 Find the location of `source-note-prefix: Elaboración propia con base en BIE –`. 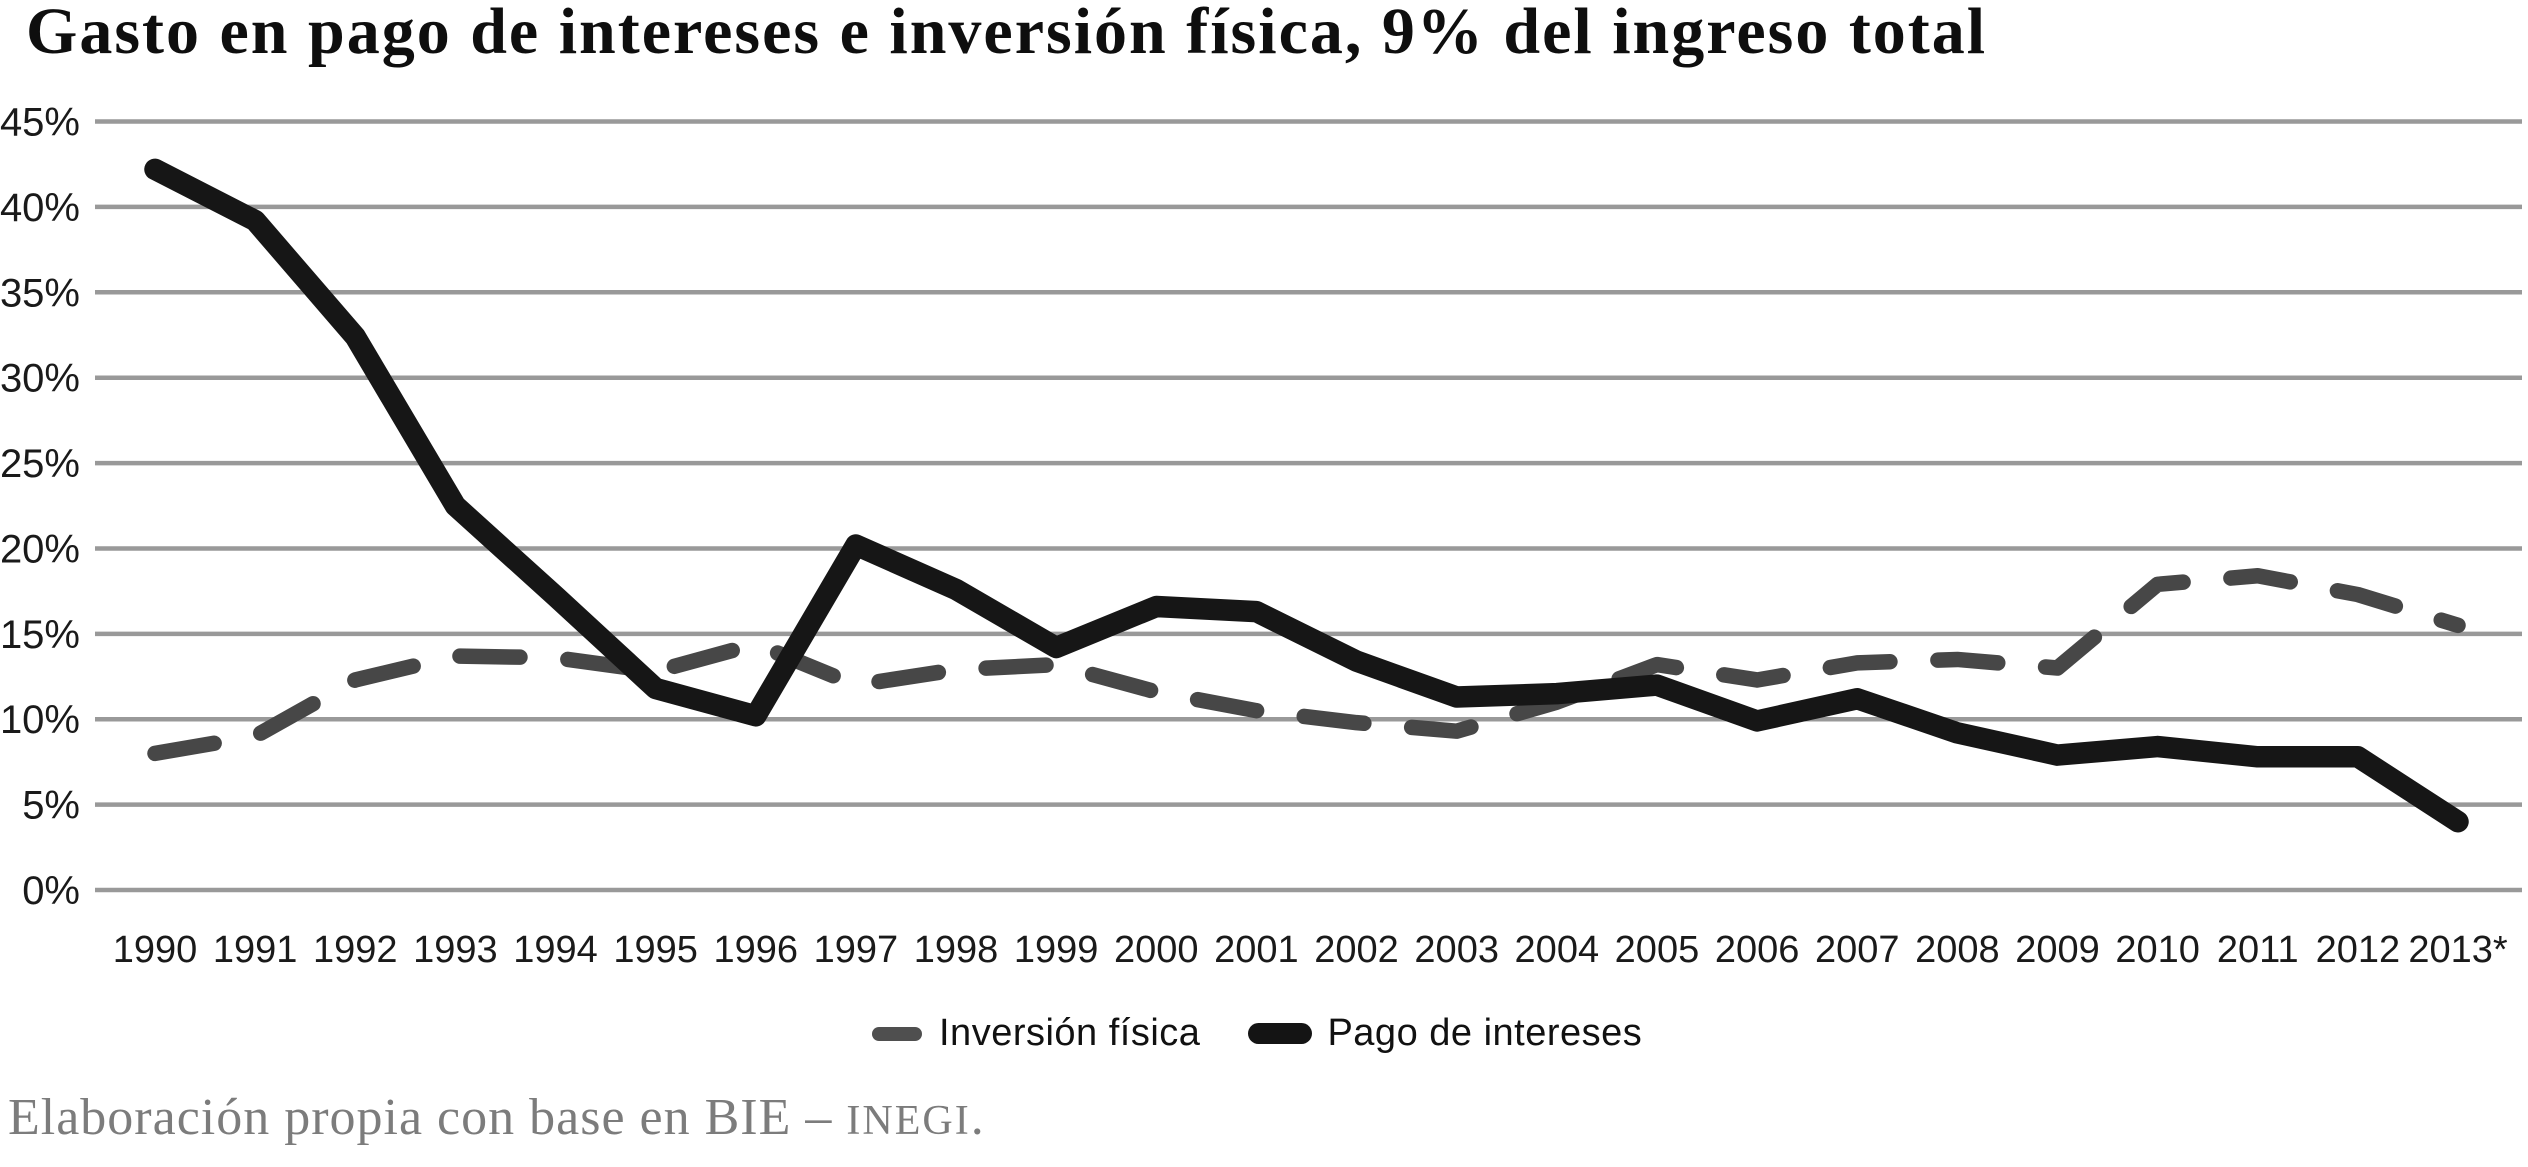

source-note-prefix: Elaboración propia con base en BIE – is located at coordinates (427, 1117).